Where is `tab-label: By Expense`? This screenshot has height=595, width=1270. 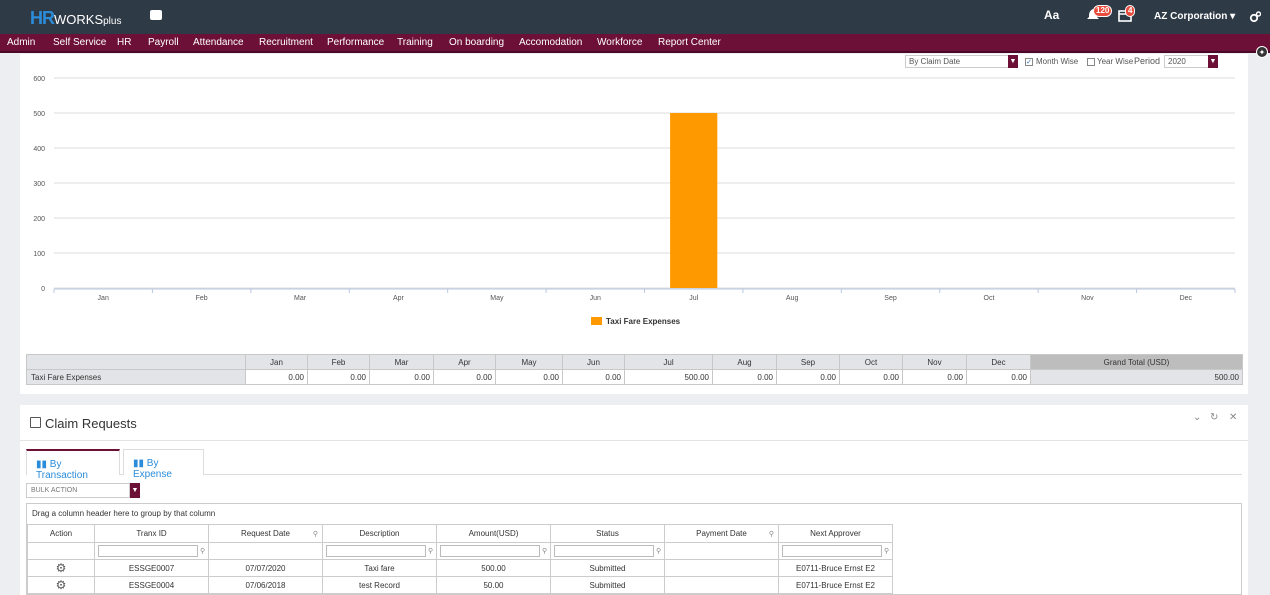 tab-label: By Expense is located at coordinates (152, 469).